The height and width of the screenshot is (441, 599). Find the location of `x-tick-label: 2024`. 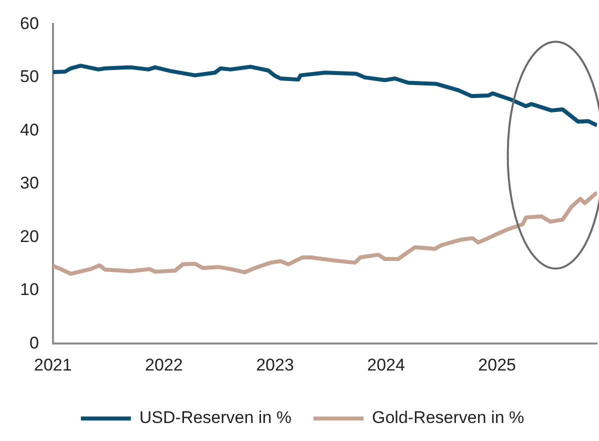

x-tick-label: 2024 is located at coordinates (386, 364).